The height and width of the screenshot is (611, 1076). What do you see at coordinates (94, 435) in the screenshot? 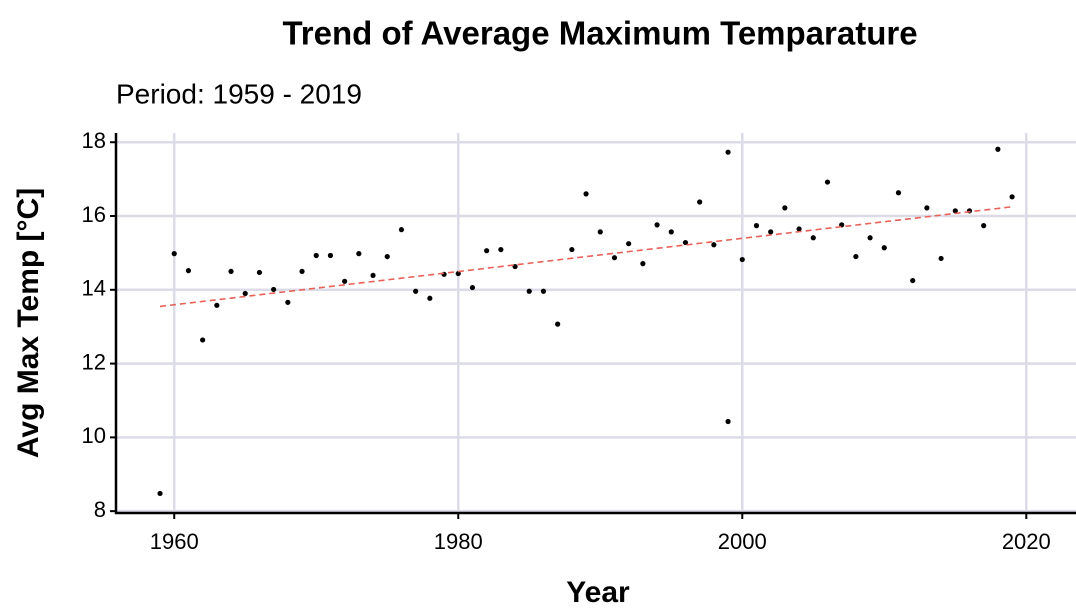
I see `y-tick-label: 10` at bounding box center [94, 435].